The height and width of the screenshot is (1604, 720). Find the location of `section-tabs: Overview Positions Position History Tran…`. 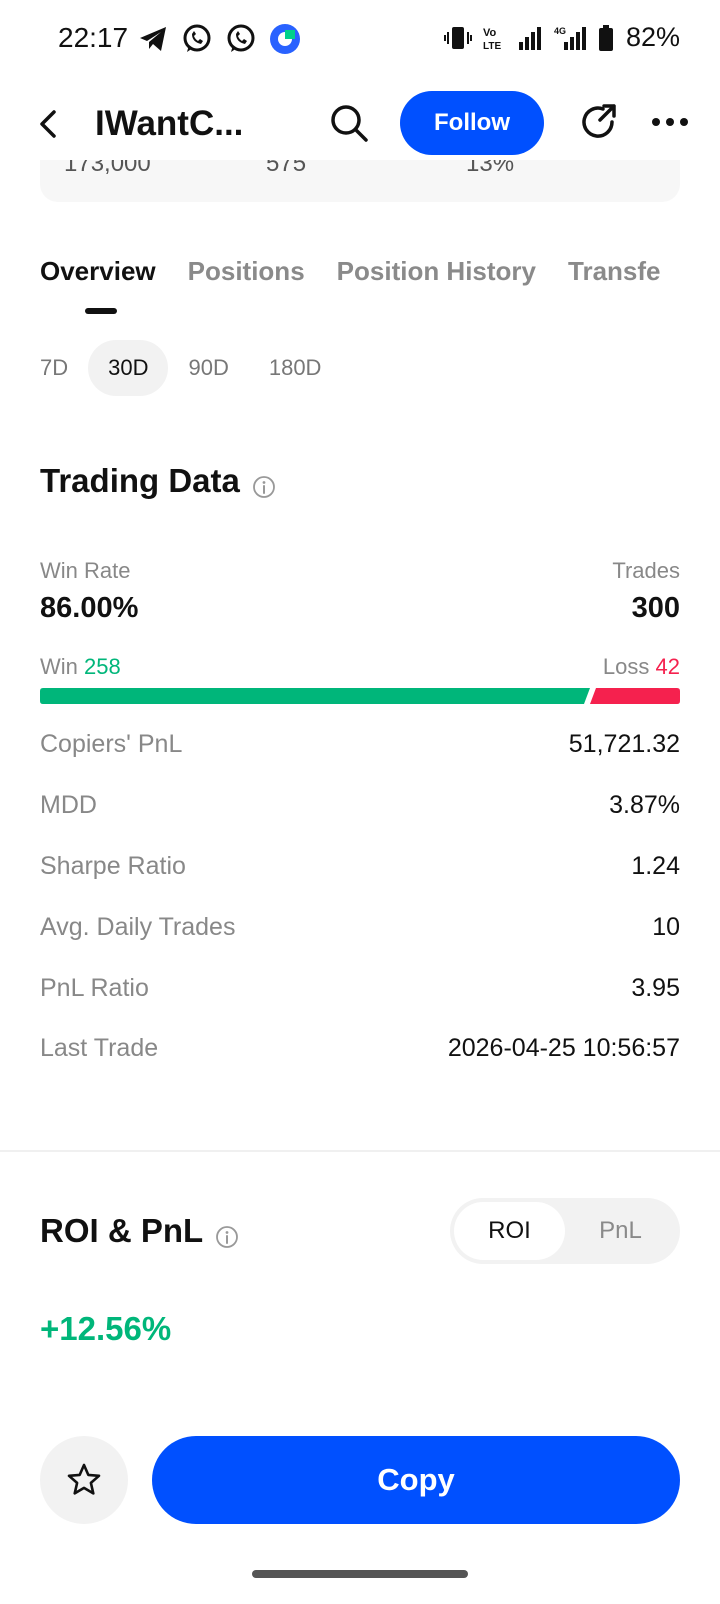

section-tabs: Overview Positions Position History Tran… is located at coordinates (380, 286).